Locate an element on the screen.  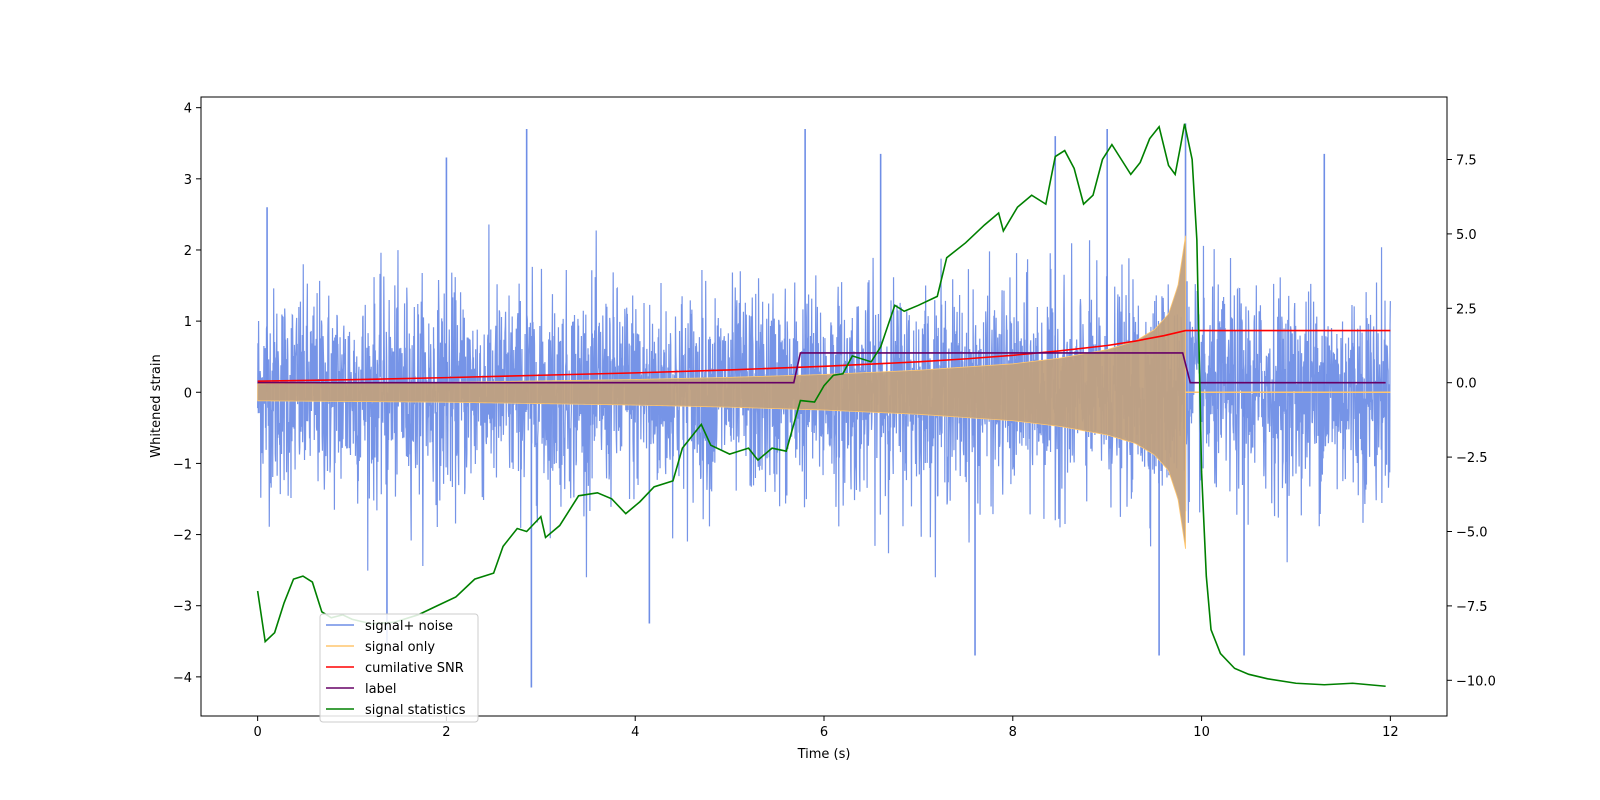
series-label is located at coordinates (821, 368).